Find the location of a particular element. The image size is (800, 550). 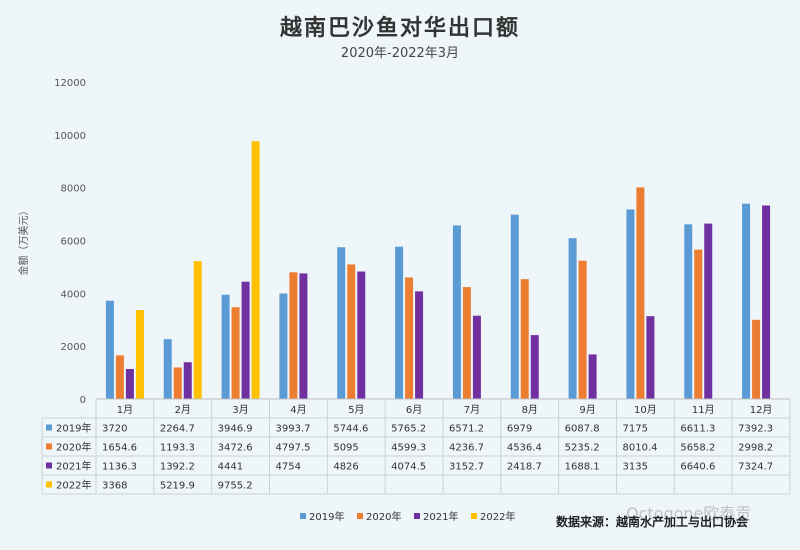

data-value: 3135 is located at coordinates (635, 467).